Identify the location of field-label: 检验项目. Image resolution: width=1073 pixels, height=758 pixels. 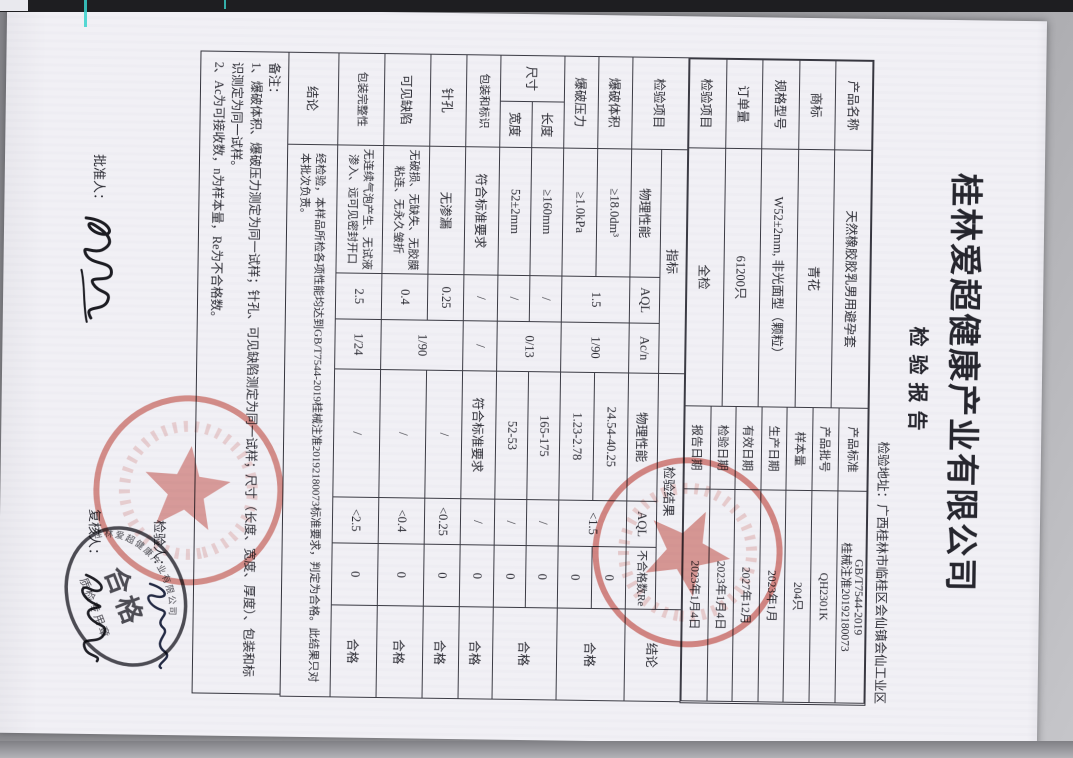
(707, 103).